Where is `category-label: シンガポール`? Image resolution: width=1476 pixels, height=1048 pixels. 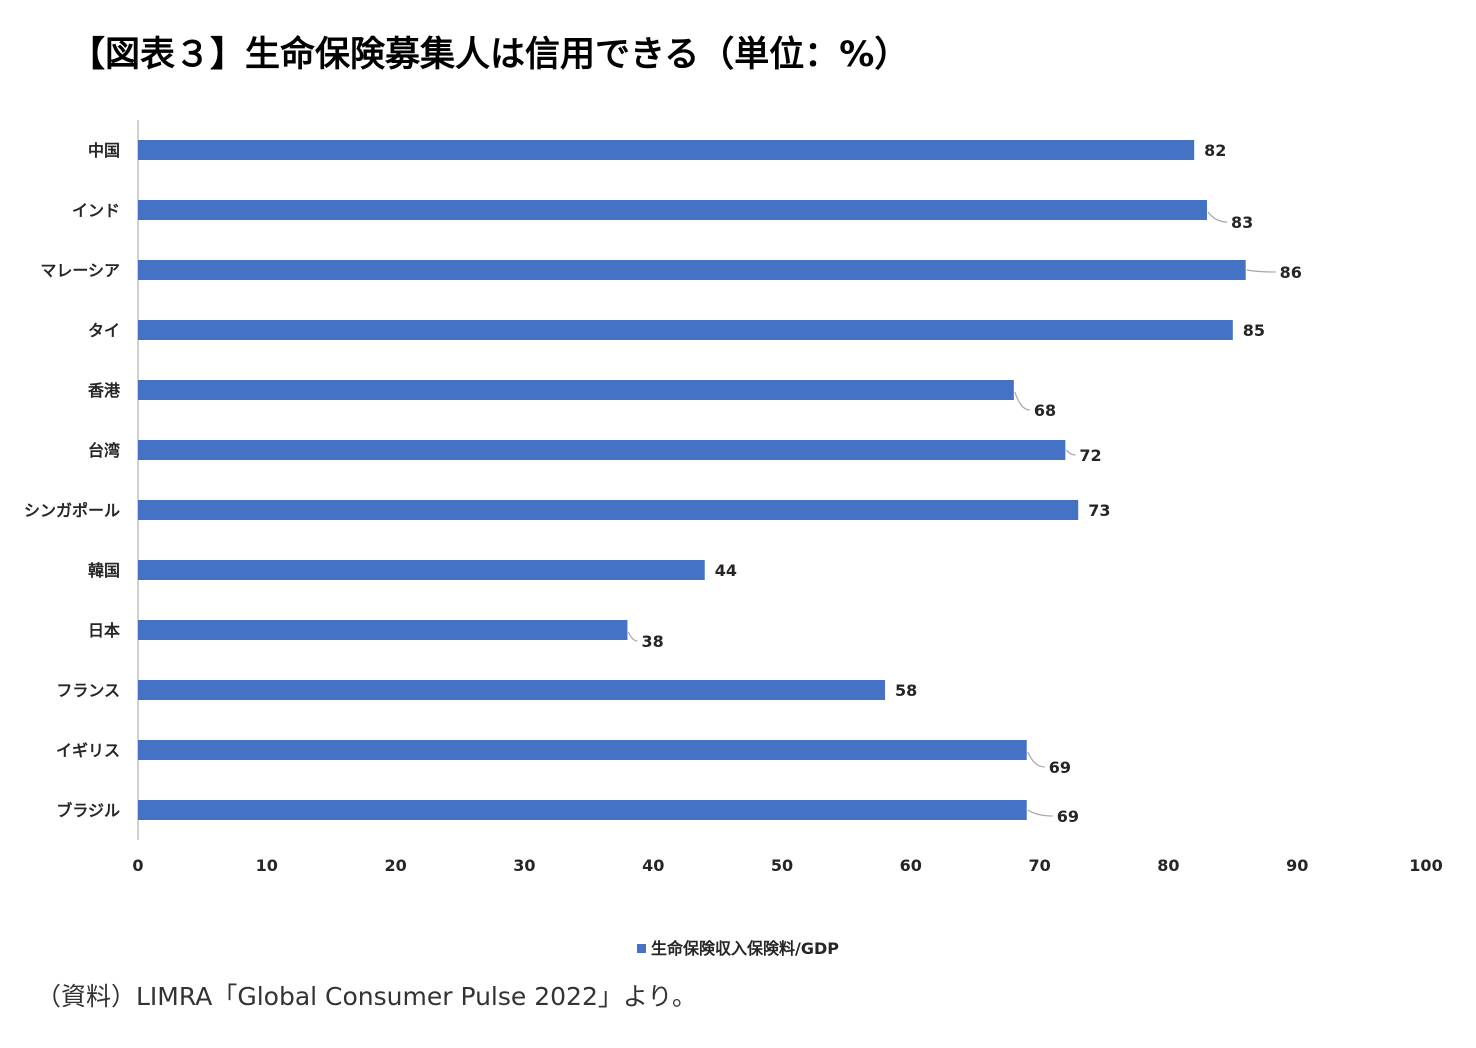 category-label: シンガポール is located at coordinates (72, 510).